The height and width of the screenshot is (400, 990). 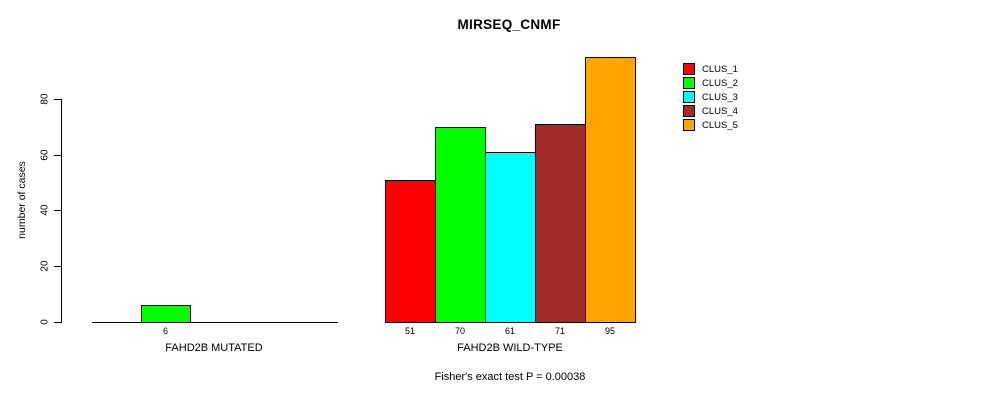 I want to click on group-label-mutated: FAHD2B MUTATED, so click(x=214, y=348).